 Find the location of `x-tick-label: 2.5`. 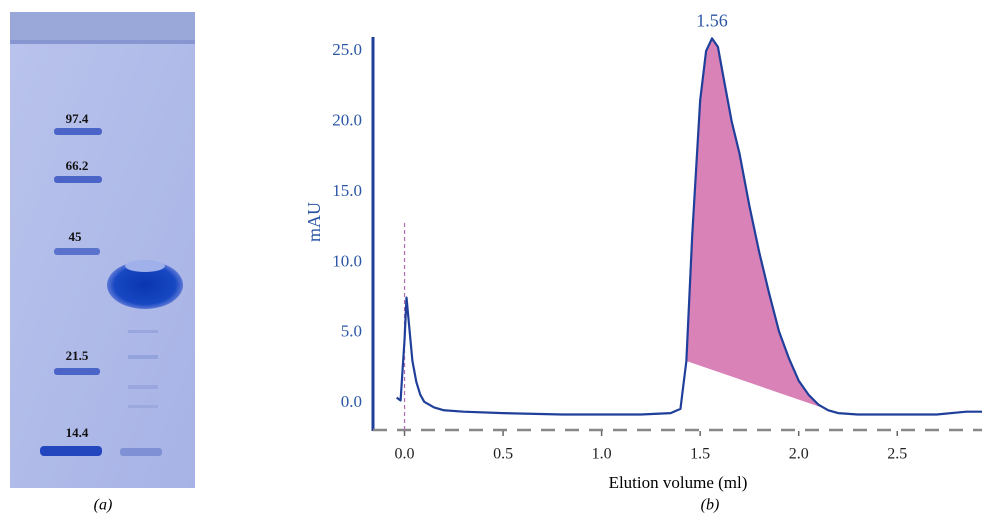

x-tick-label: 2.5 is located at coordinates (897, 454).